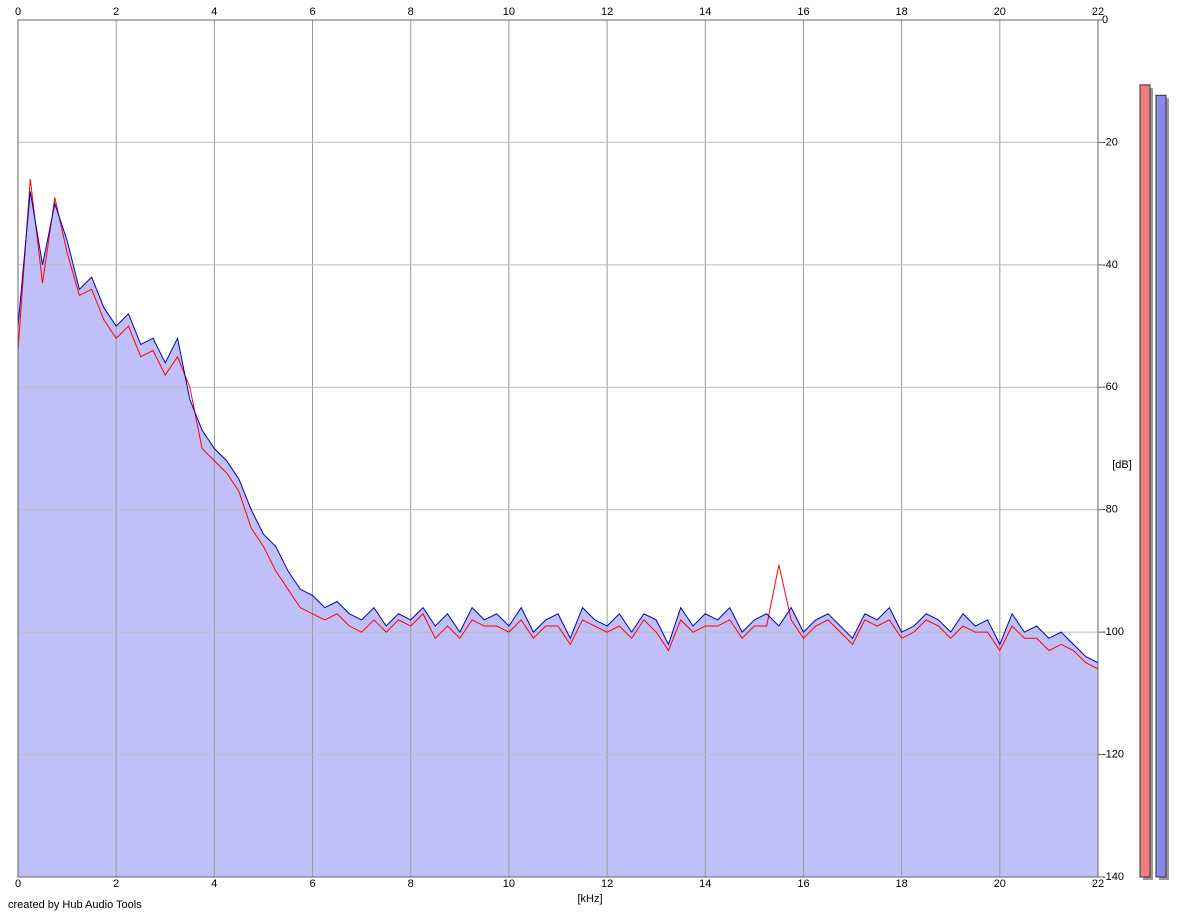  What do you see at coordinates (1110, 387) in the screenshot?
I see `y-tick-label: -60` at bounding box center [1110, 387].